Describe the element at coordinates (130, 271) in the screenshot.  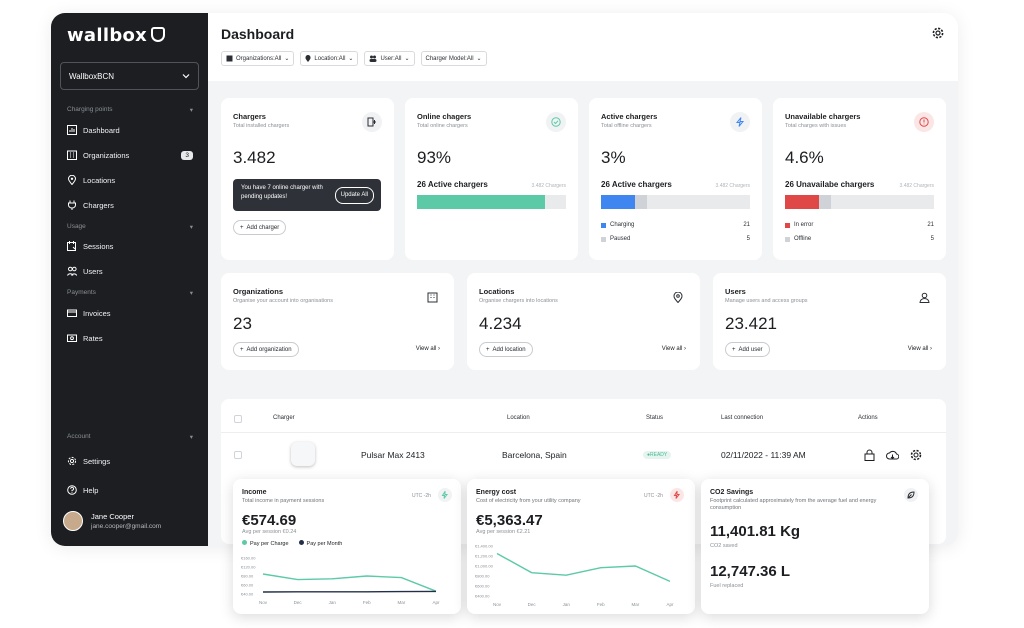
I see `sidebar-item-users: Users` at that location.